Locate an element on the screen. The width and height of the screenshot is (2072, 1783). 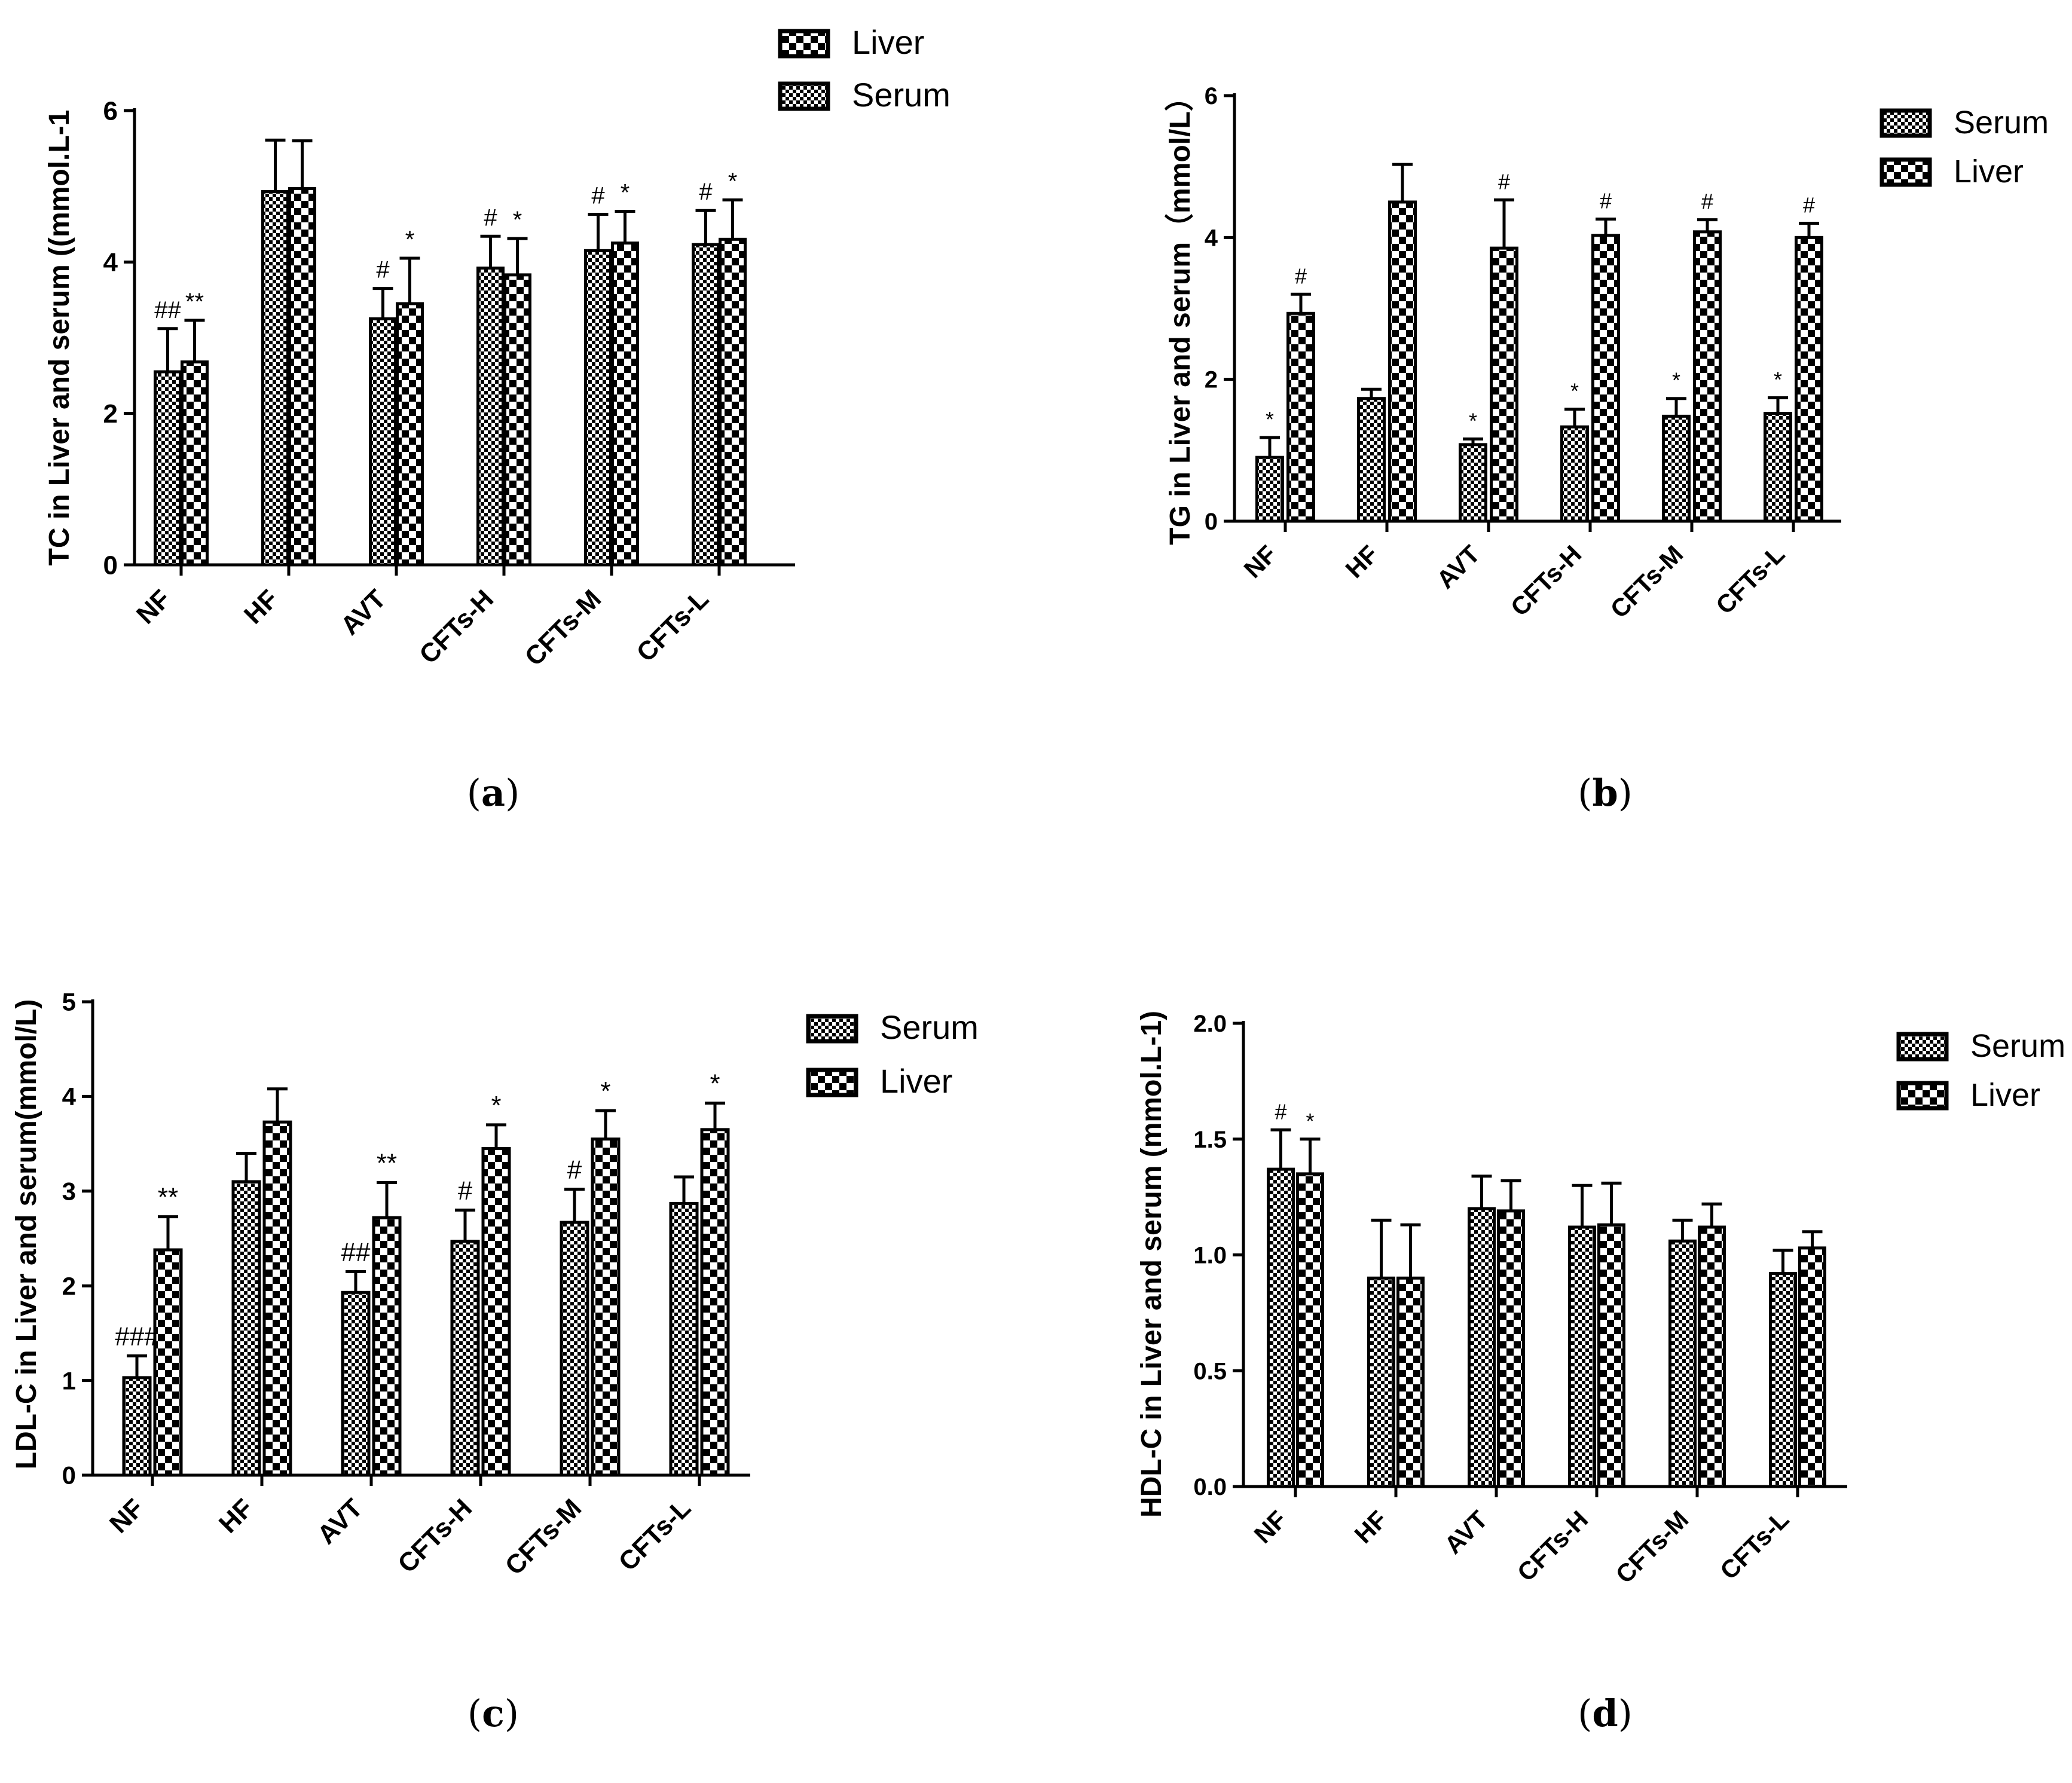
significance-mark: ### is located at coordinates (137, 1336).